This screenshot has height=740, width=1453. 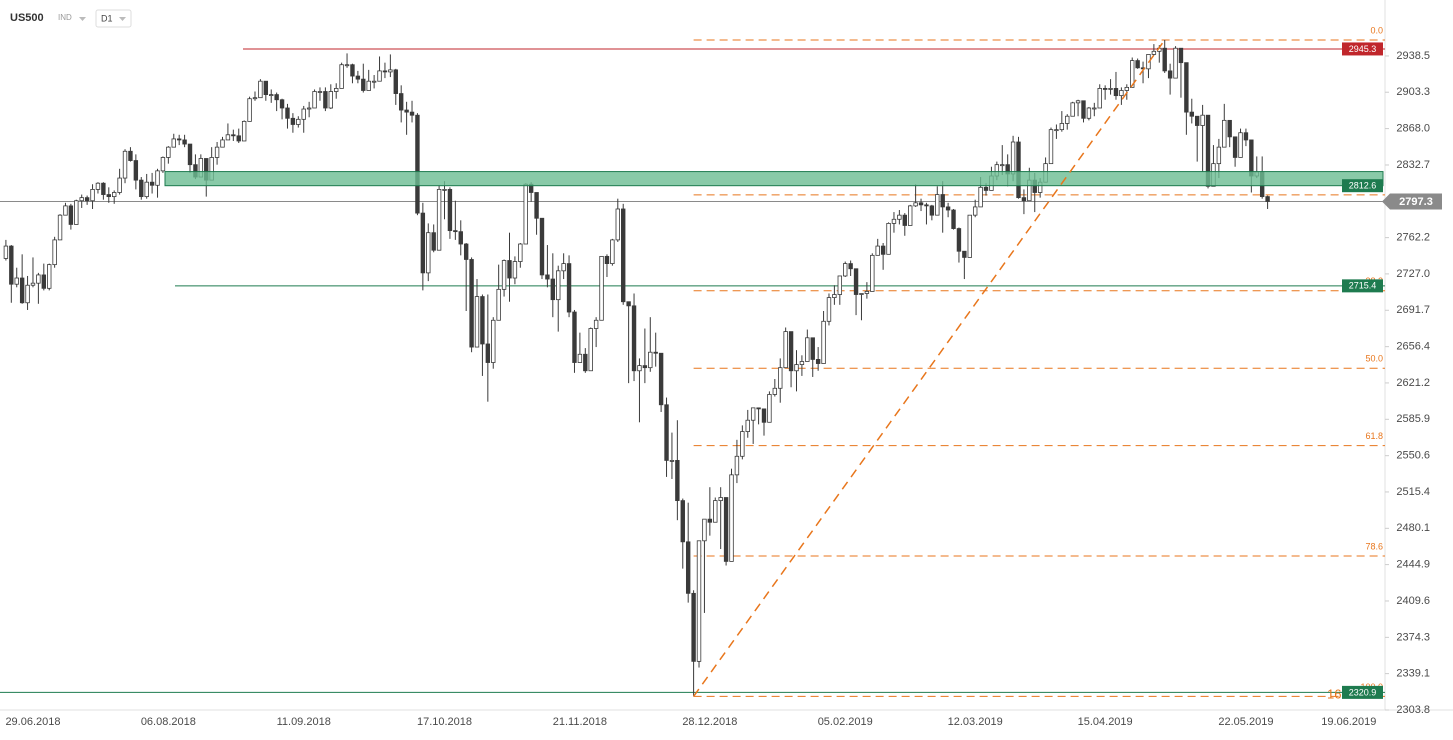 What do you see at coordinates (32, 722) in the screenshot?
I see `x-tick-label: 29.06.2018` at bounding box center [32, 722].